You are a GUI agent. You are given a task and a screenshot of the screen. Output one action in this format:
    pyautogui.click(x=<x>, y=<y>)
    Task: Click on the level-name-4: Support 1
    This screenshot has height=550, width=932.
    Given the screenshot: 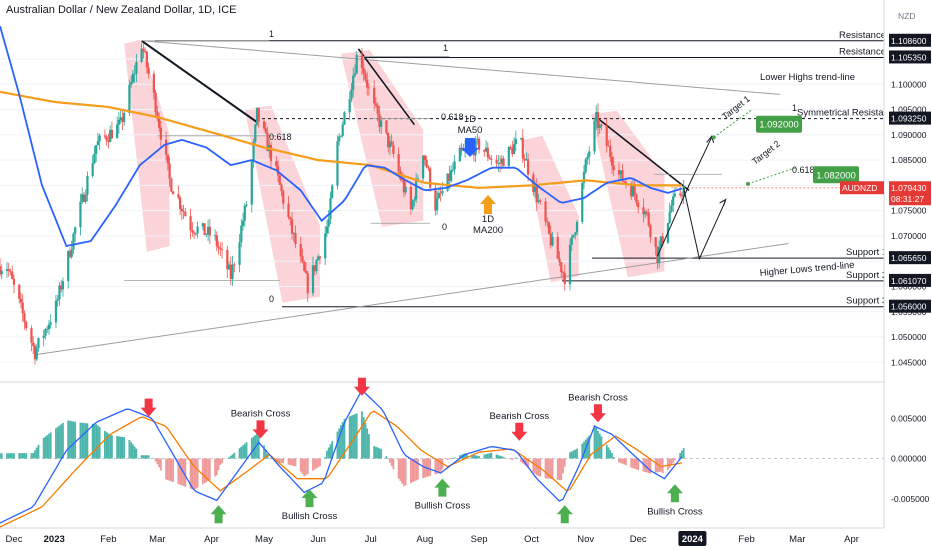 What is the action you would take?
    pyautogui.click(x=866, y=252)
    